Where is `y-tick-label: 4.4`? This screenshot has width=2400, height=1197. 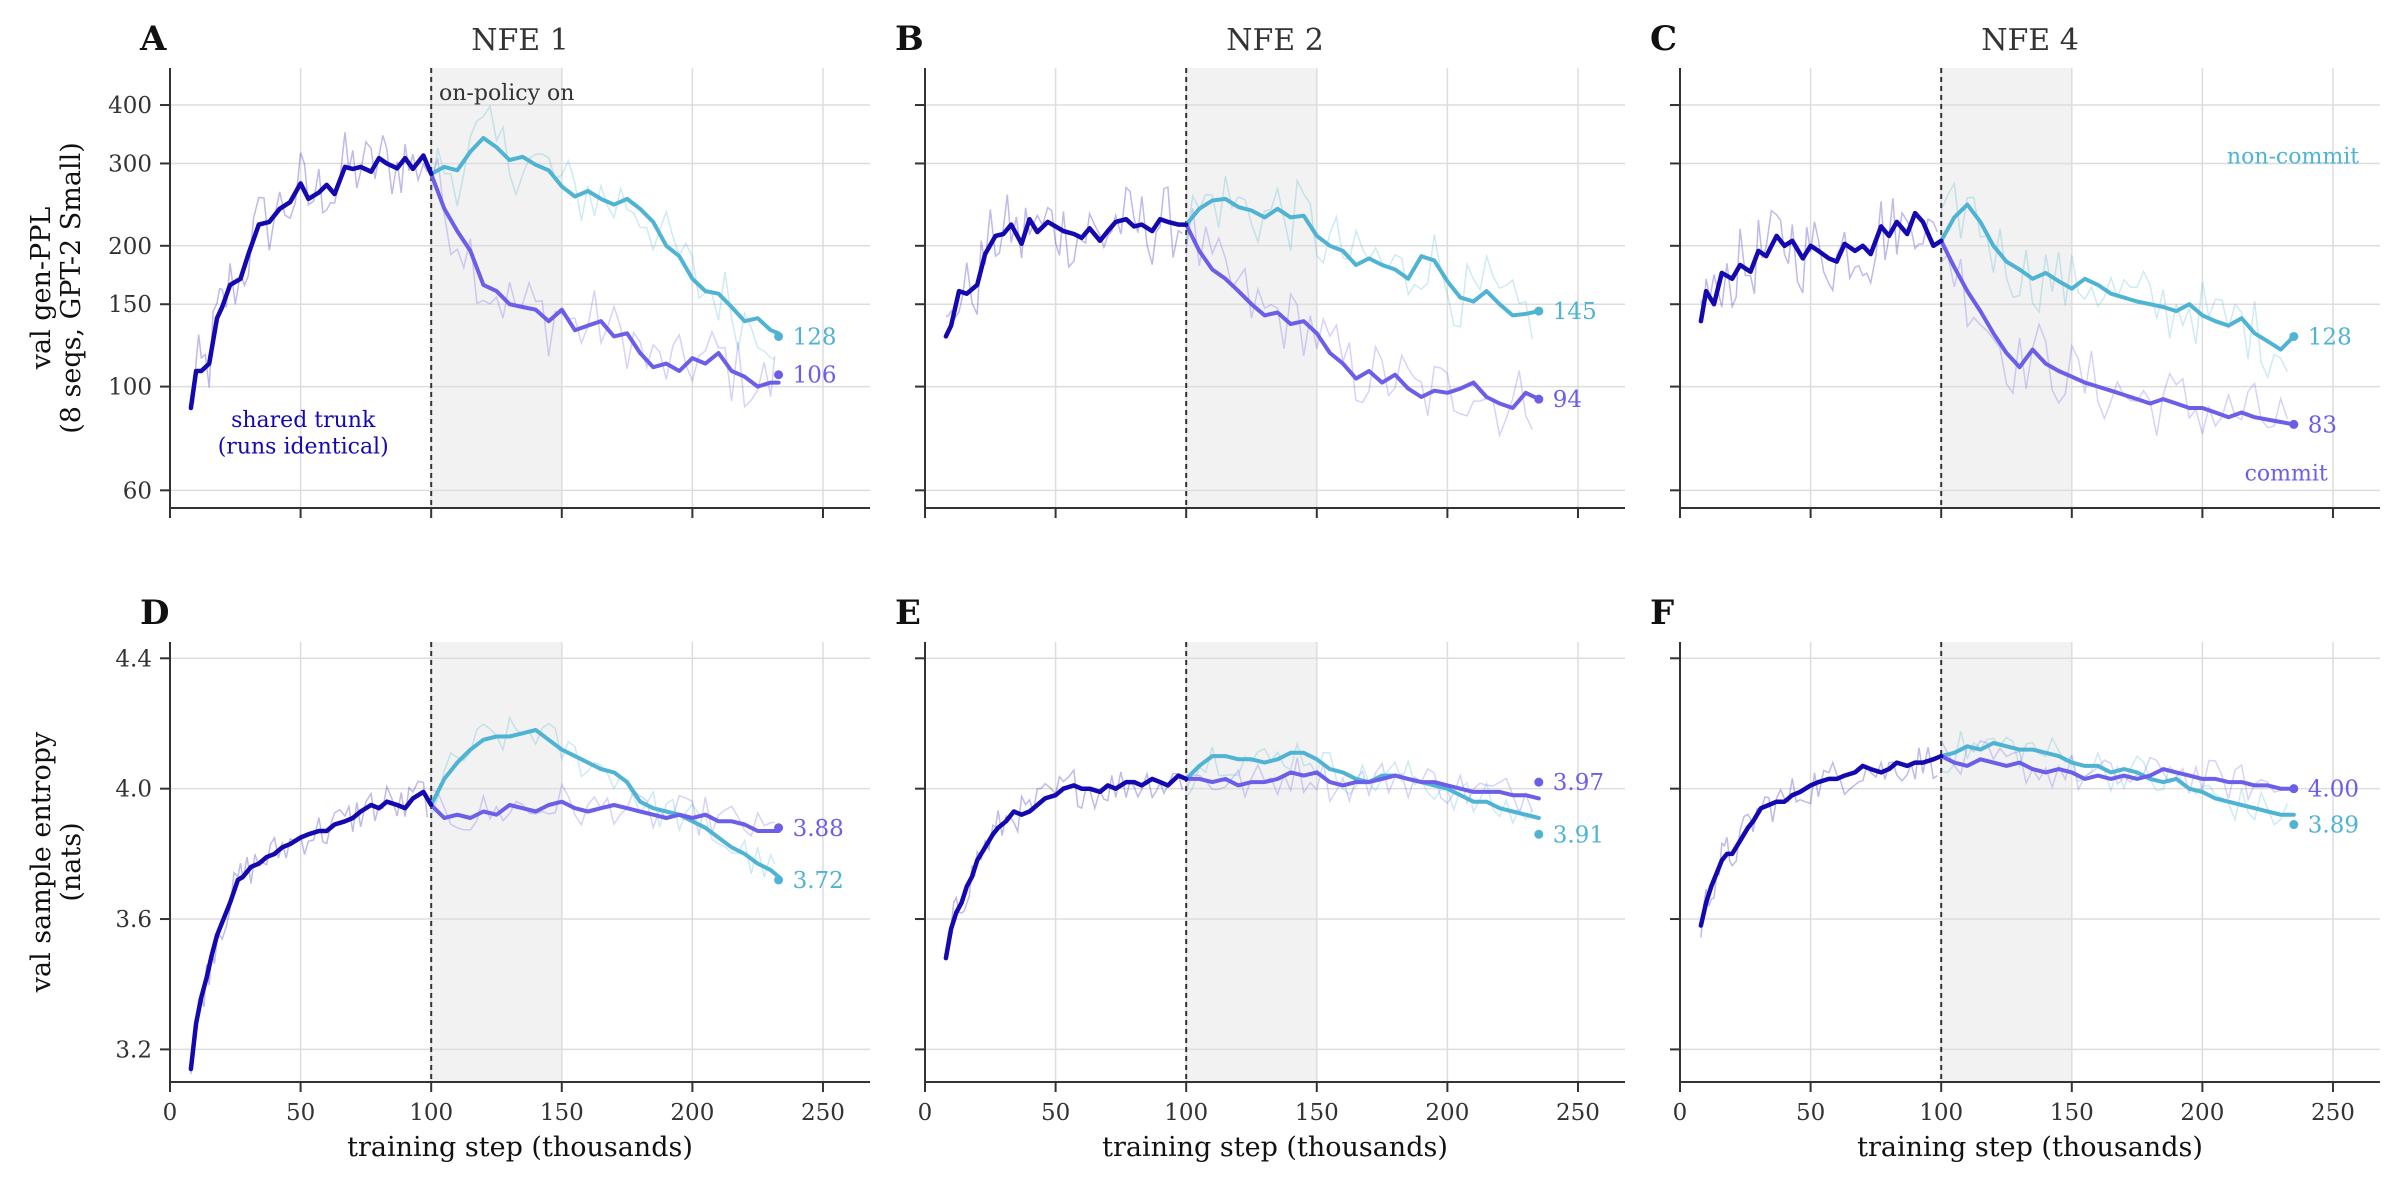 y-tick-label: 4.4 is located at coordinates (133, 659).